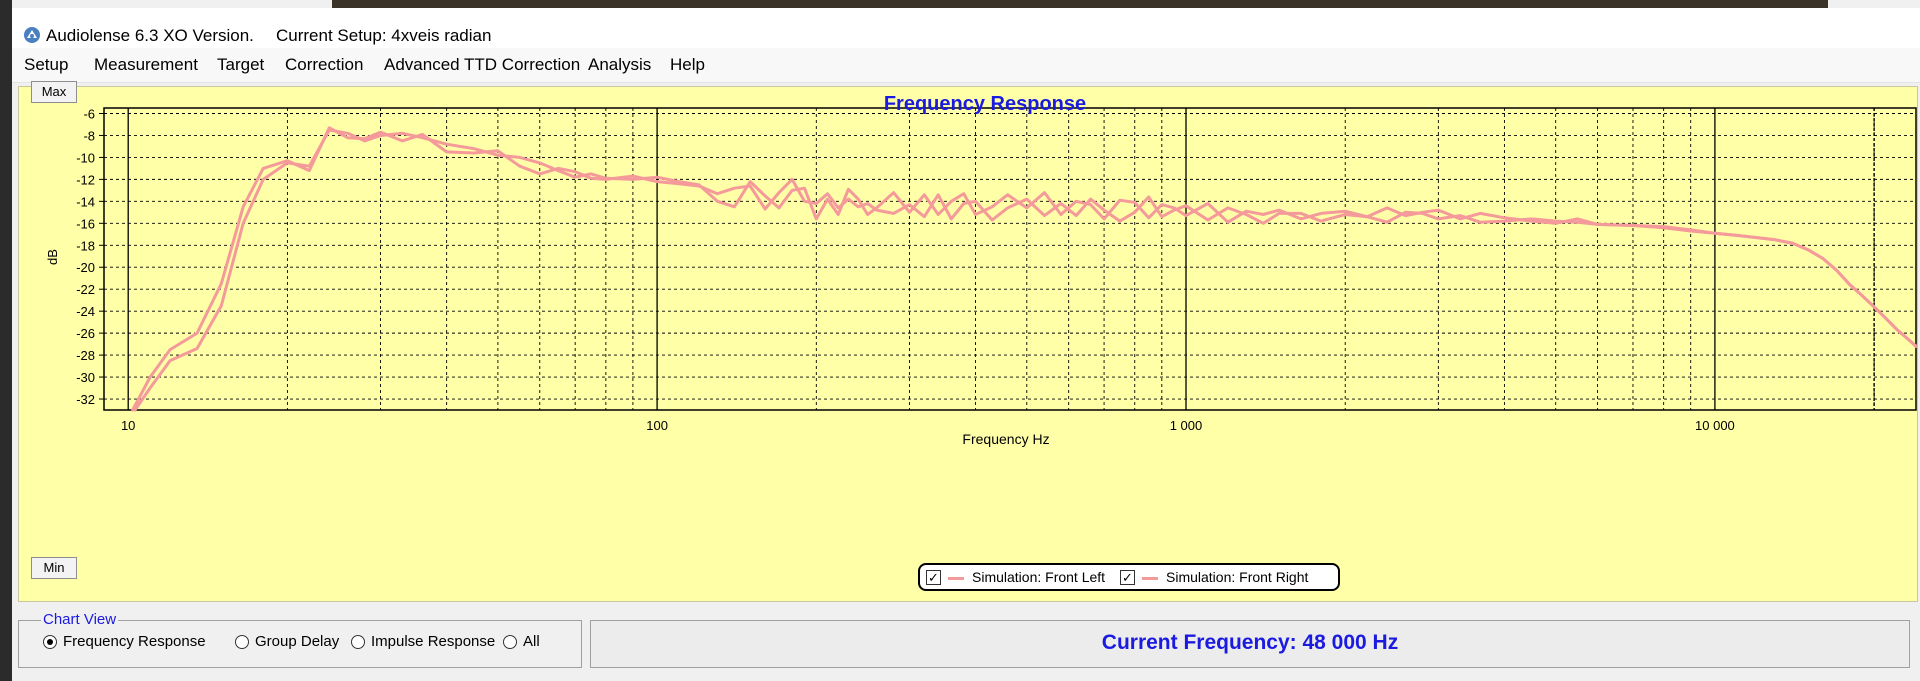  What do you see at coordinates (510, 642) in the screenshot?
I see `radio-button-all` at bounding box center [510, 642].